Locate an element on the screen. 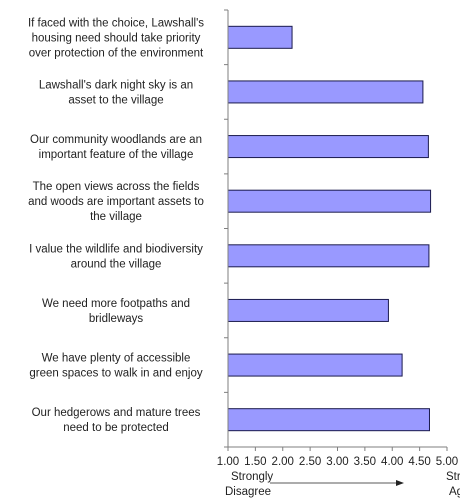  category-label: We need more footpaths and bridleways is located at coordinates (116, 311).